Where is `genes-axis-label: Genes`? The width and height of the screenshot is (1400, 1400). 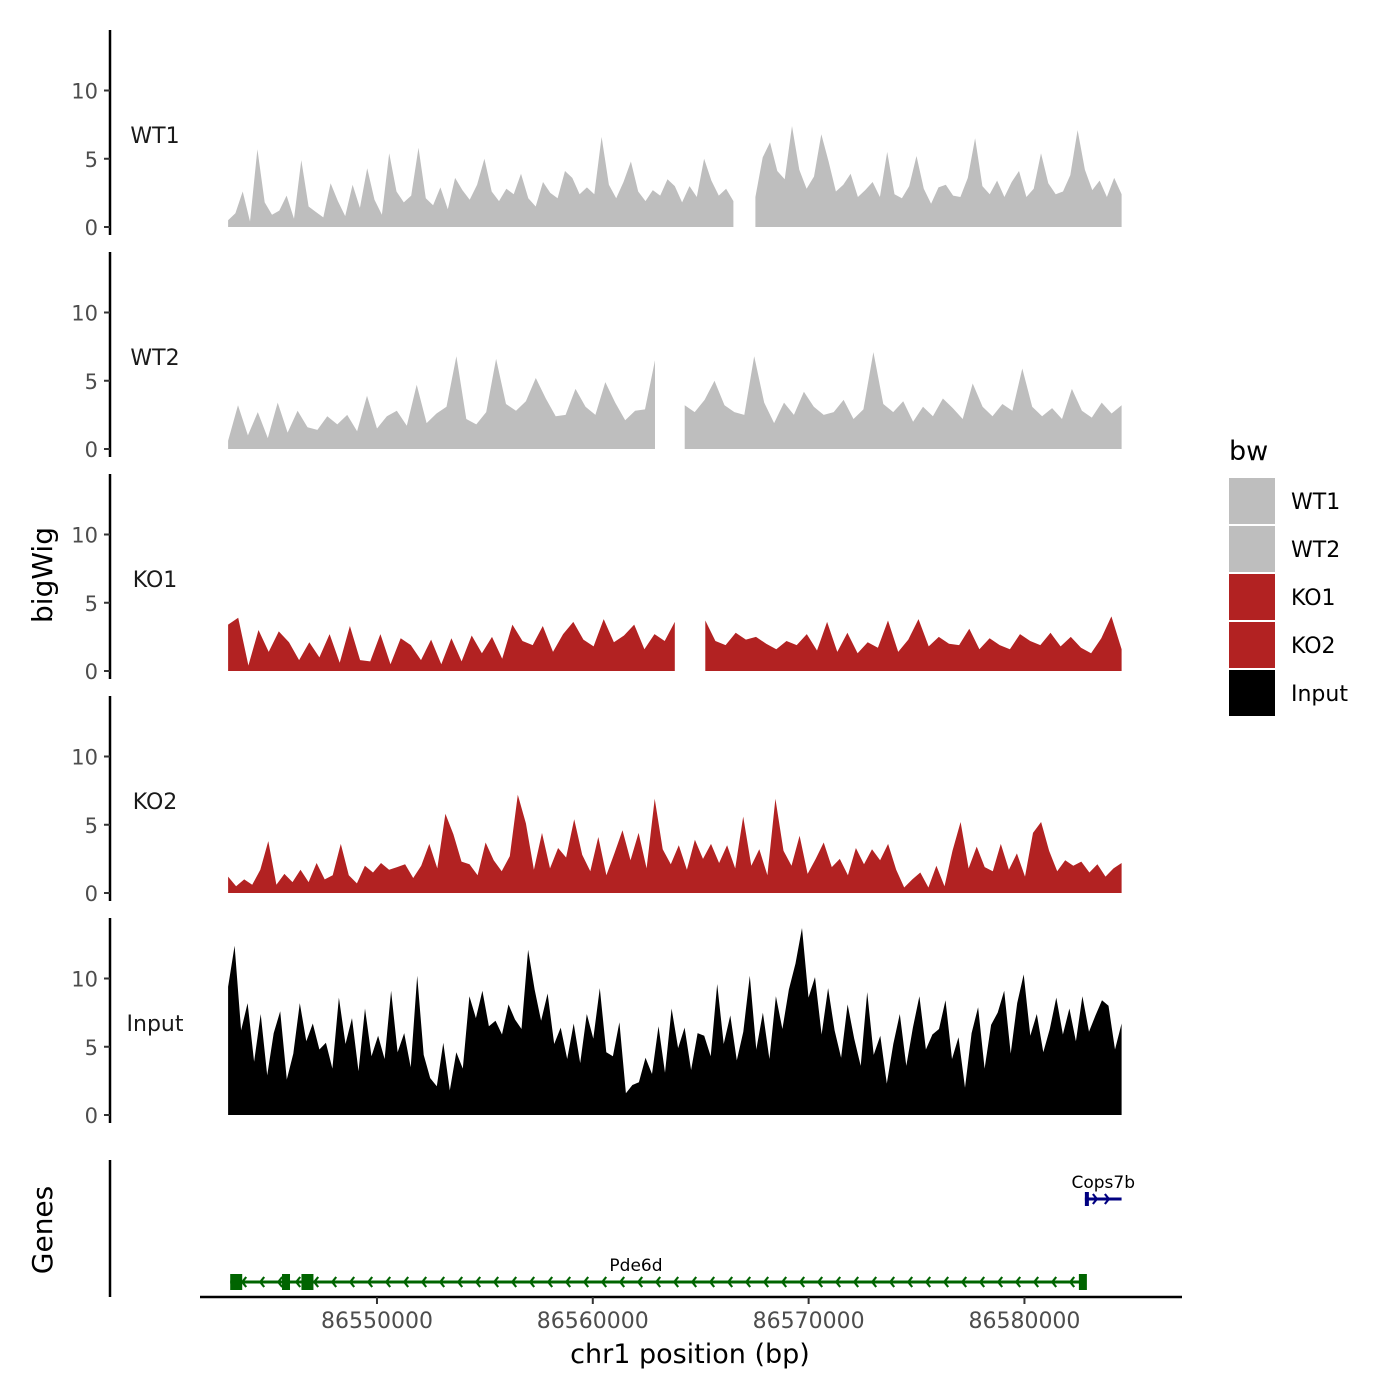 genes-axis-label: Genes is located at coordinates (42, 1230).